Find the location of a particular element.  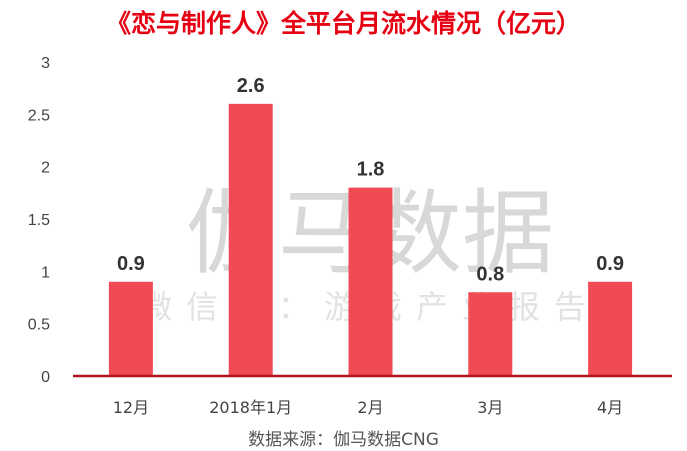

y-tick-label: 2.5 is located at coordinates (39, 115).